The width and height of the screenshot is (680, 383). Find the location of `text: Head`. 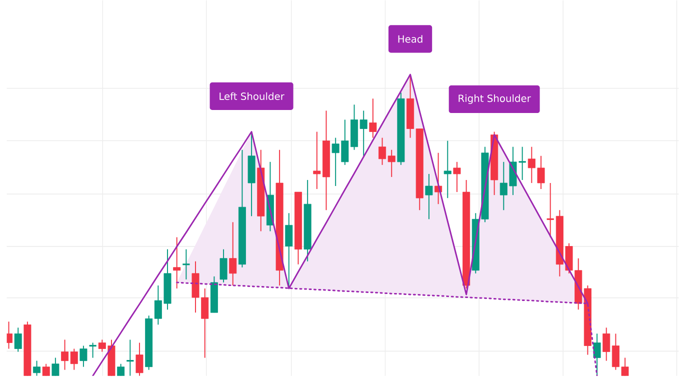

text: Head is located at coordinates (410, 39).